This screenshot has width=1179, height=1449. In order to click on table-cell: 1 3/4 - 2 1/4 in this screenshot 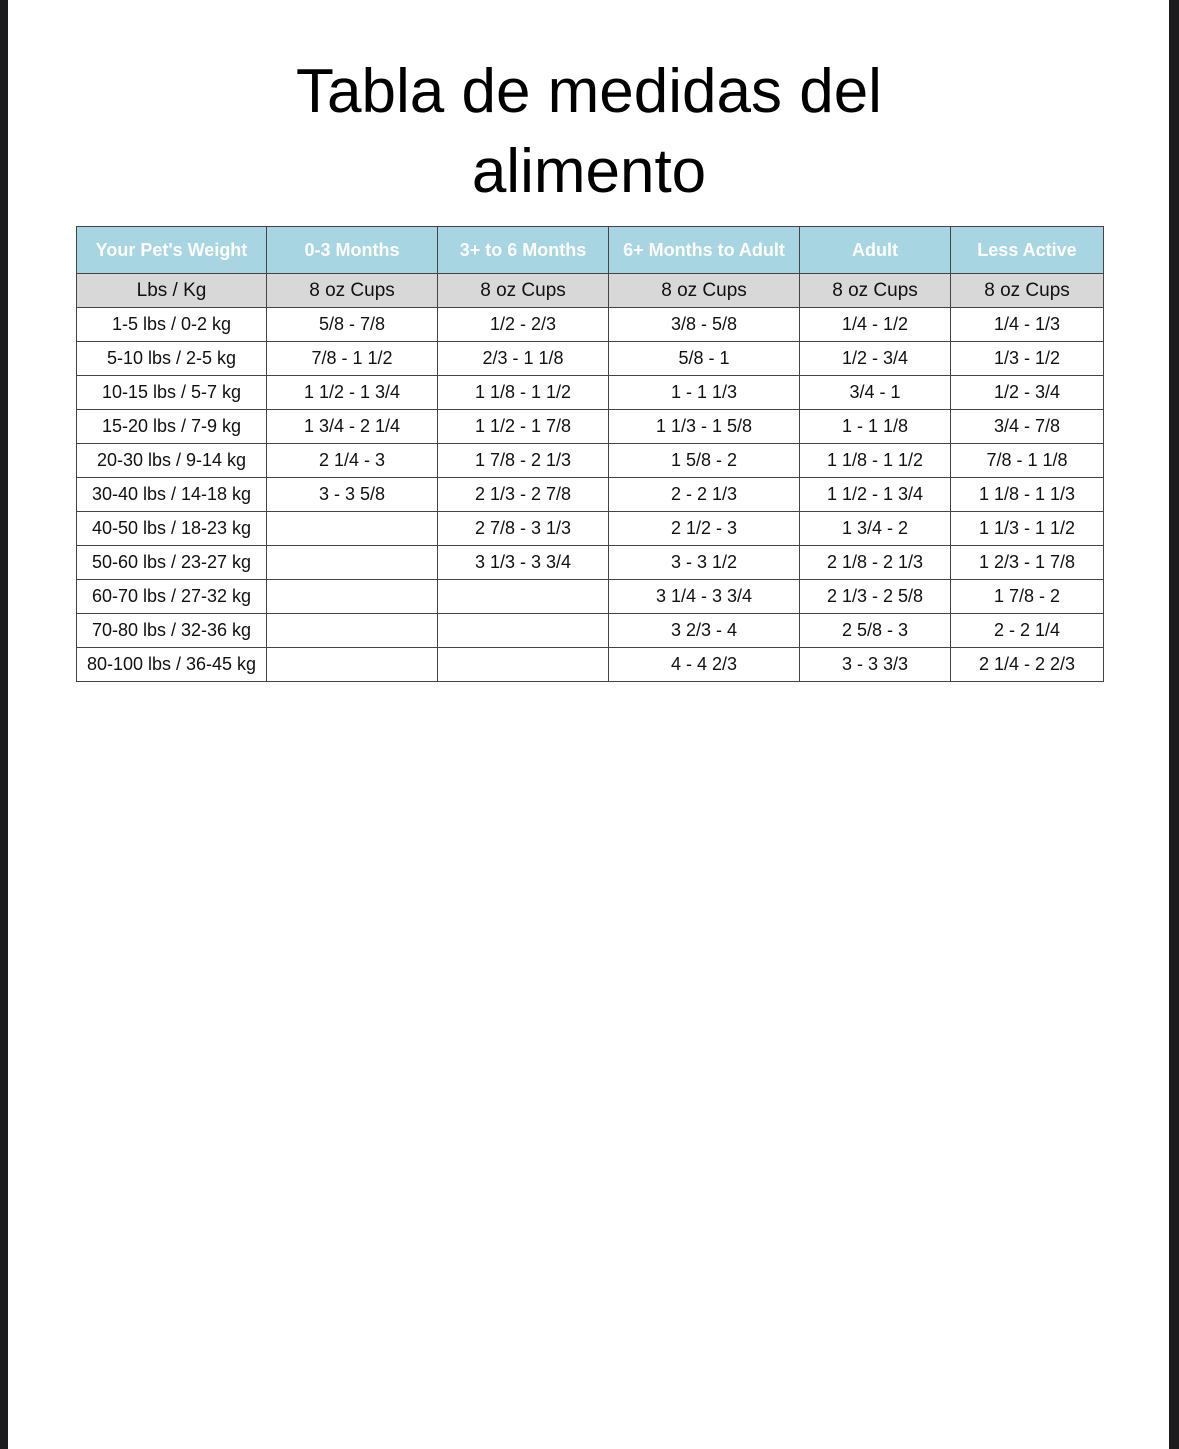, I will do `click(352, 426)`.